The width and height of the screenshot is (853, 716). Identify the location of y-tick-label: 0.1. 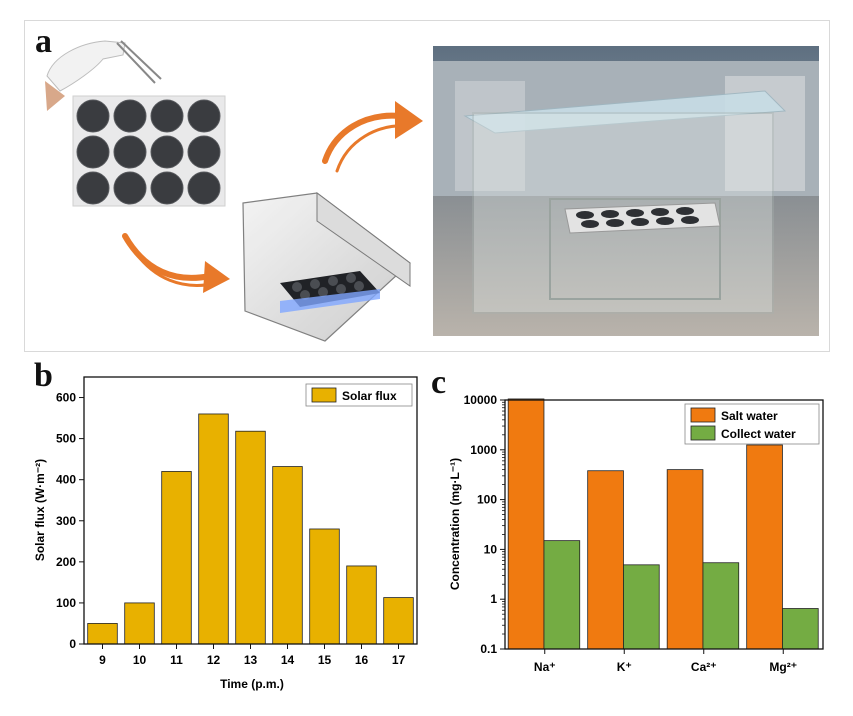
(488, 649).